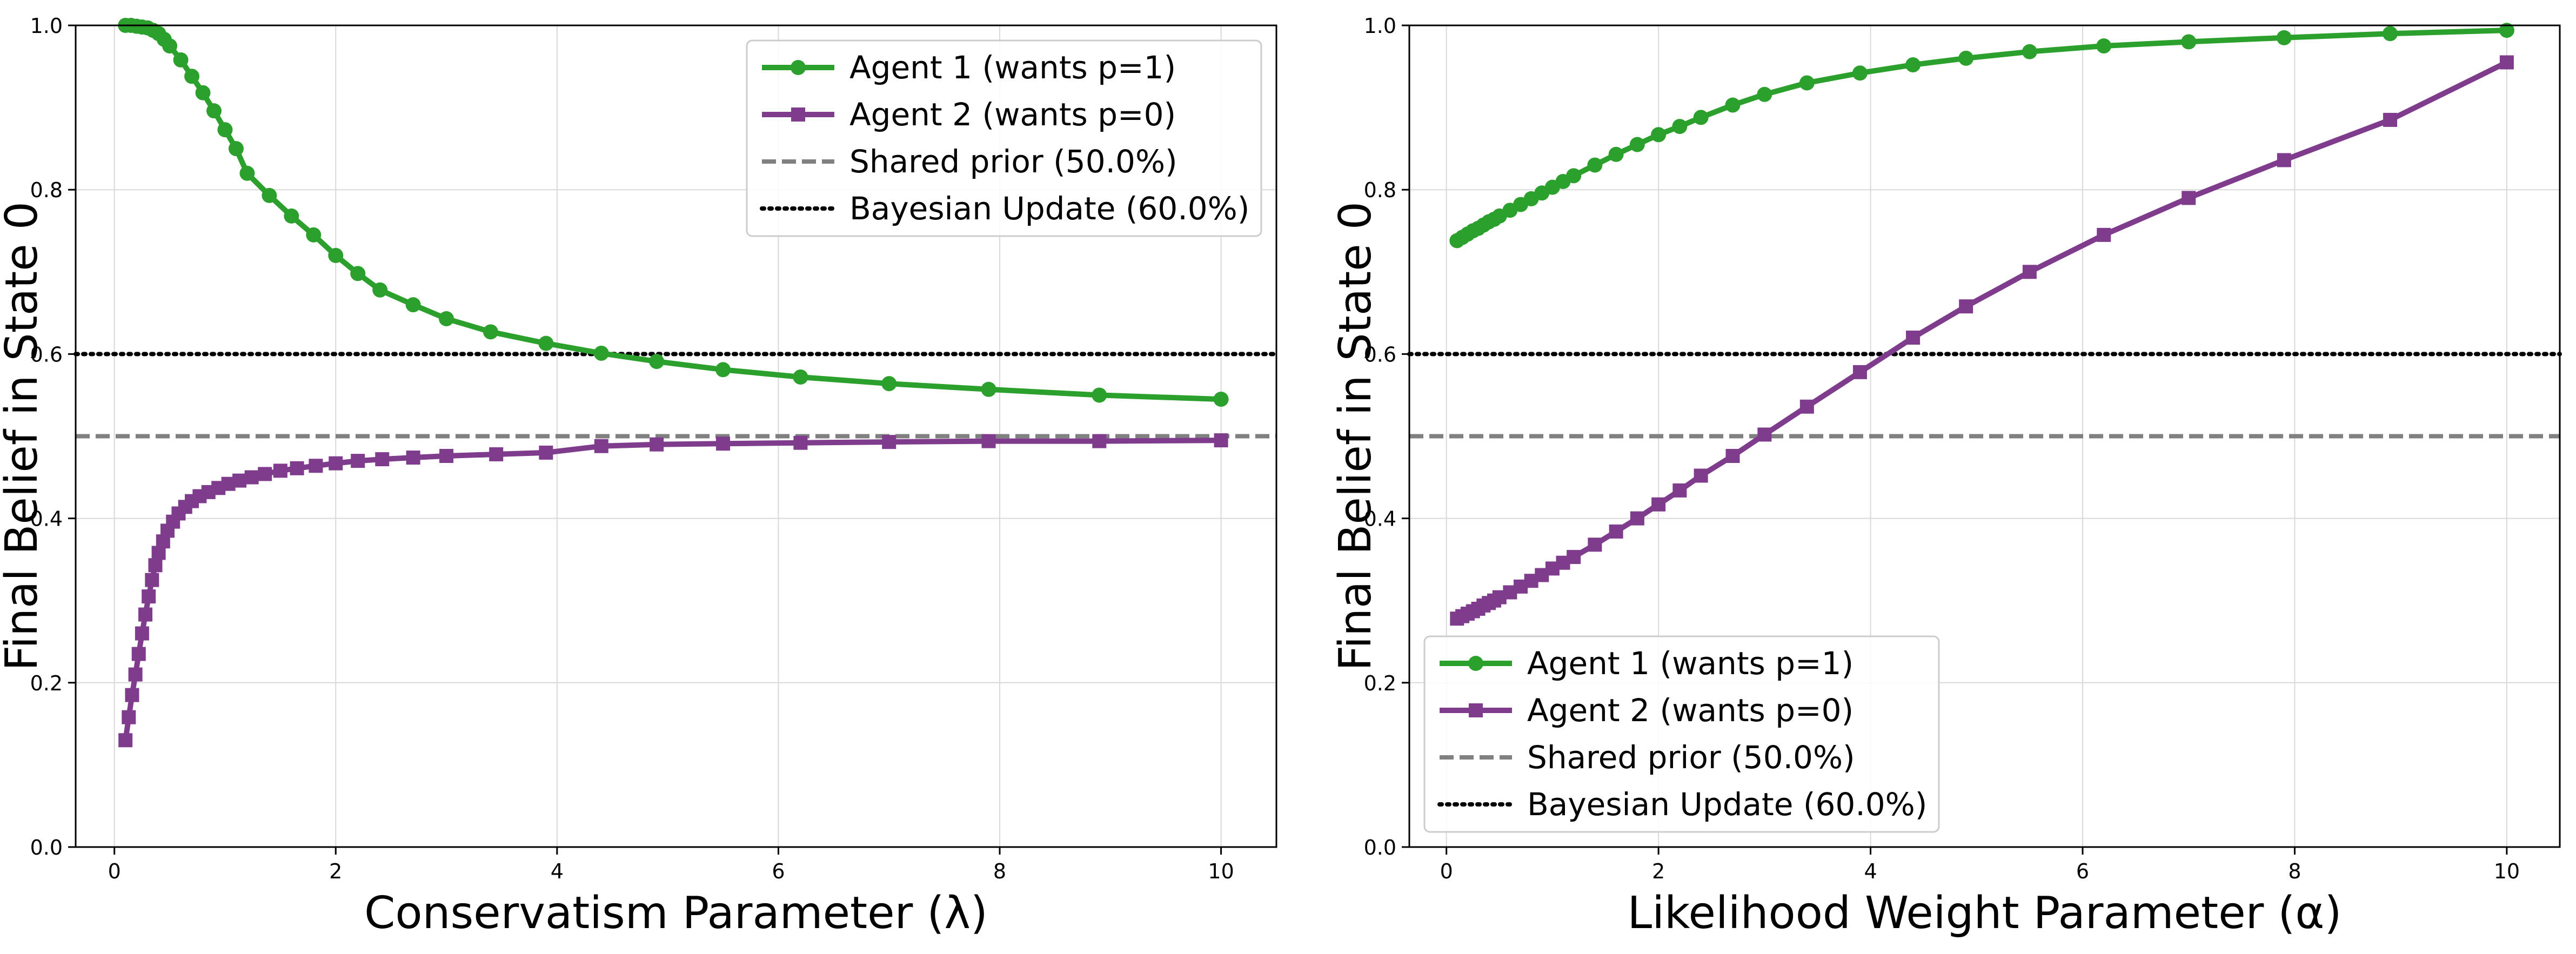  I want to click on x-tick-label: 8, so click(999, 871).